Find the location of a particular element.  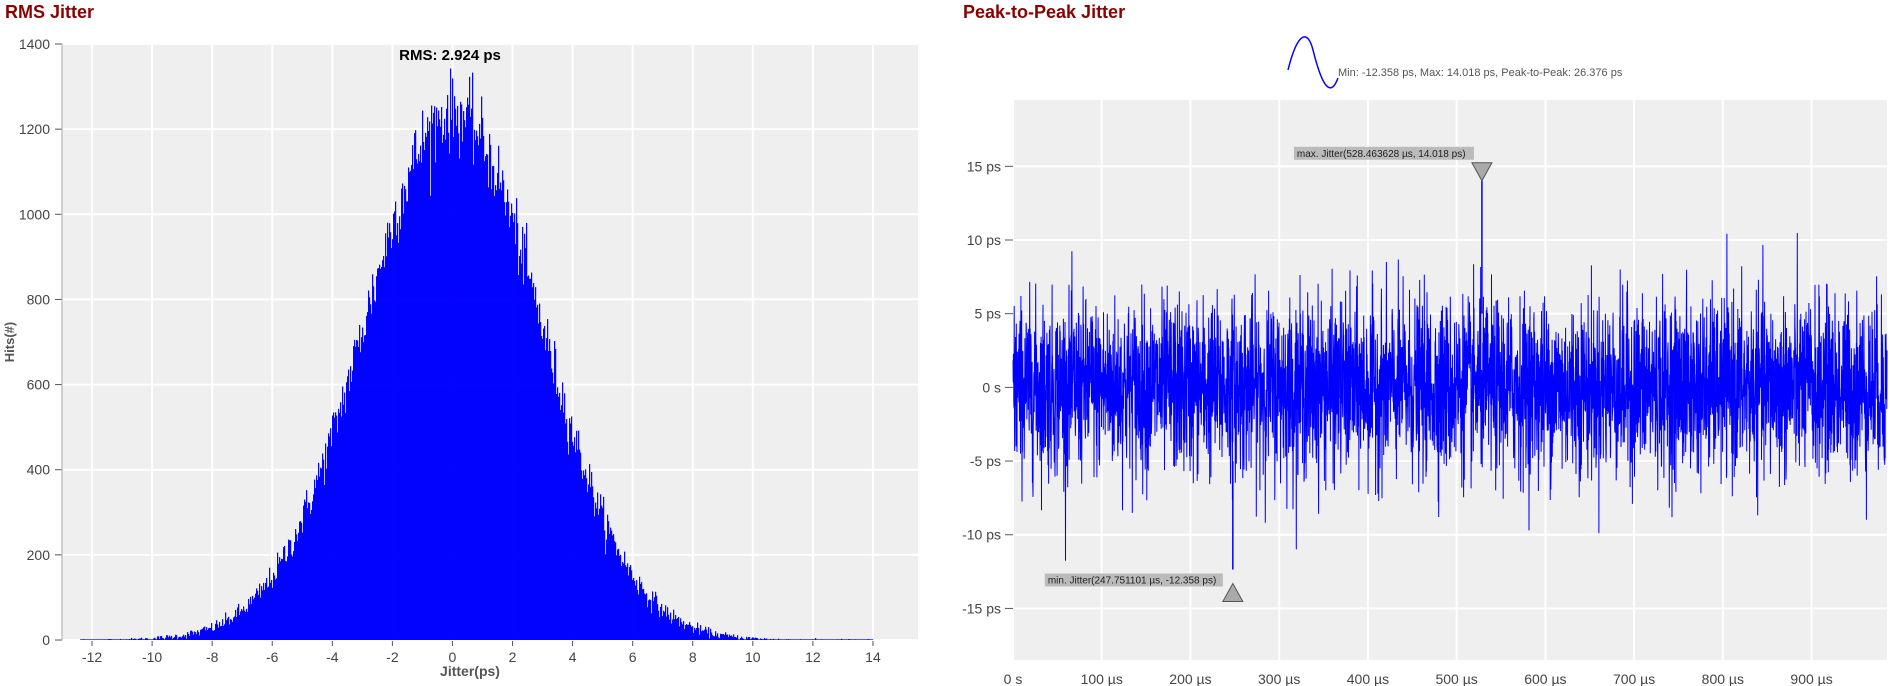

x-tick-label: 500 µs is located at coordinates (1456, 678).